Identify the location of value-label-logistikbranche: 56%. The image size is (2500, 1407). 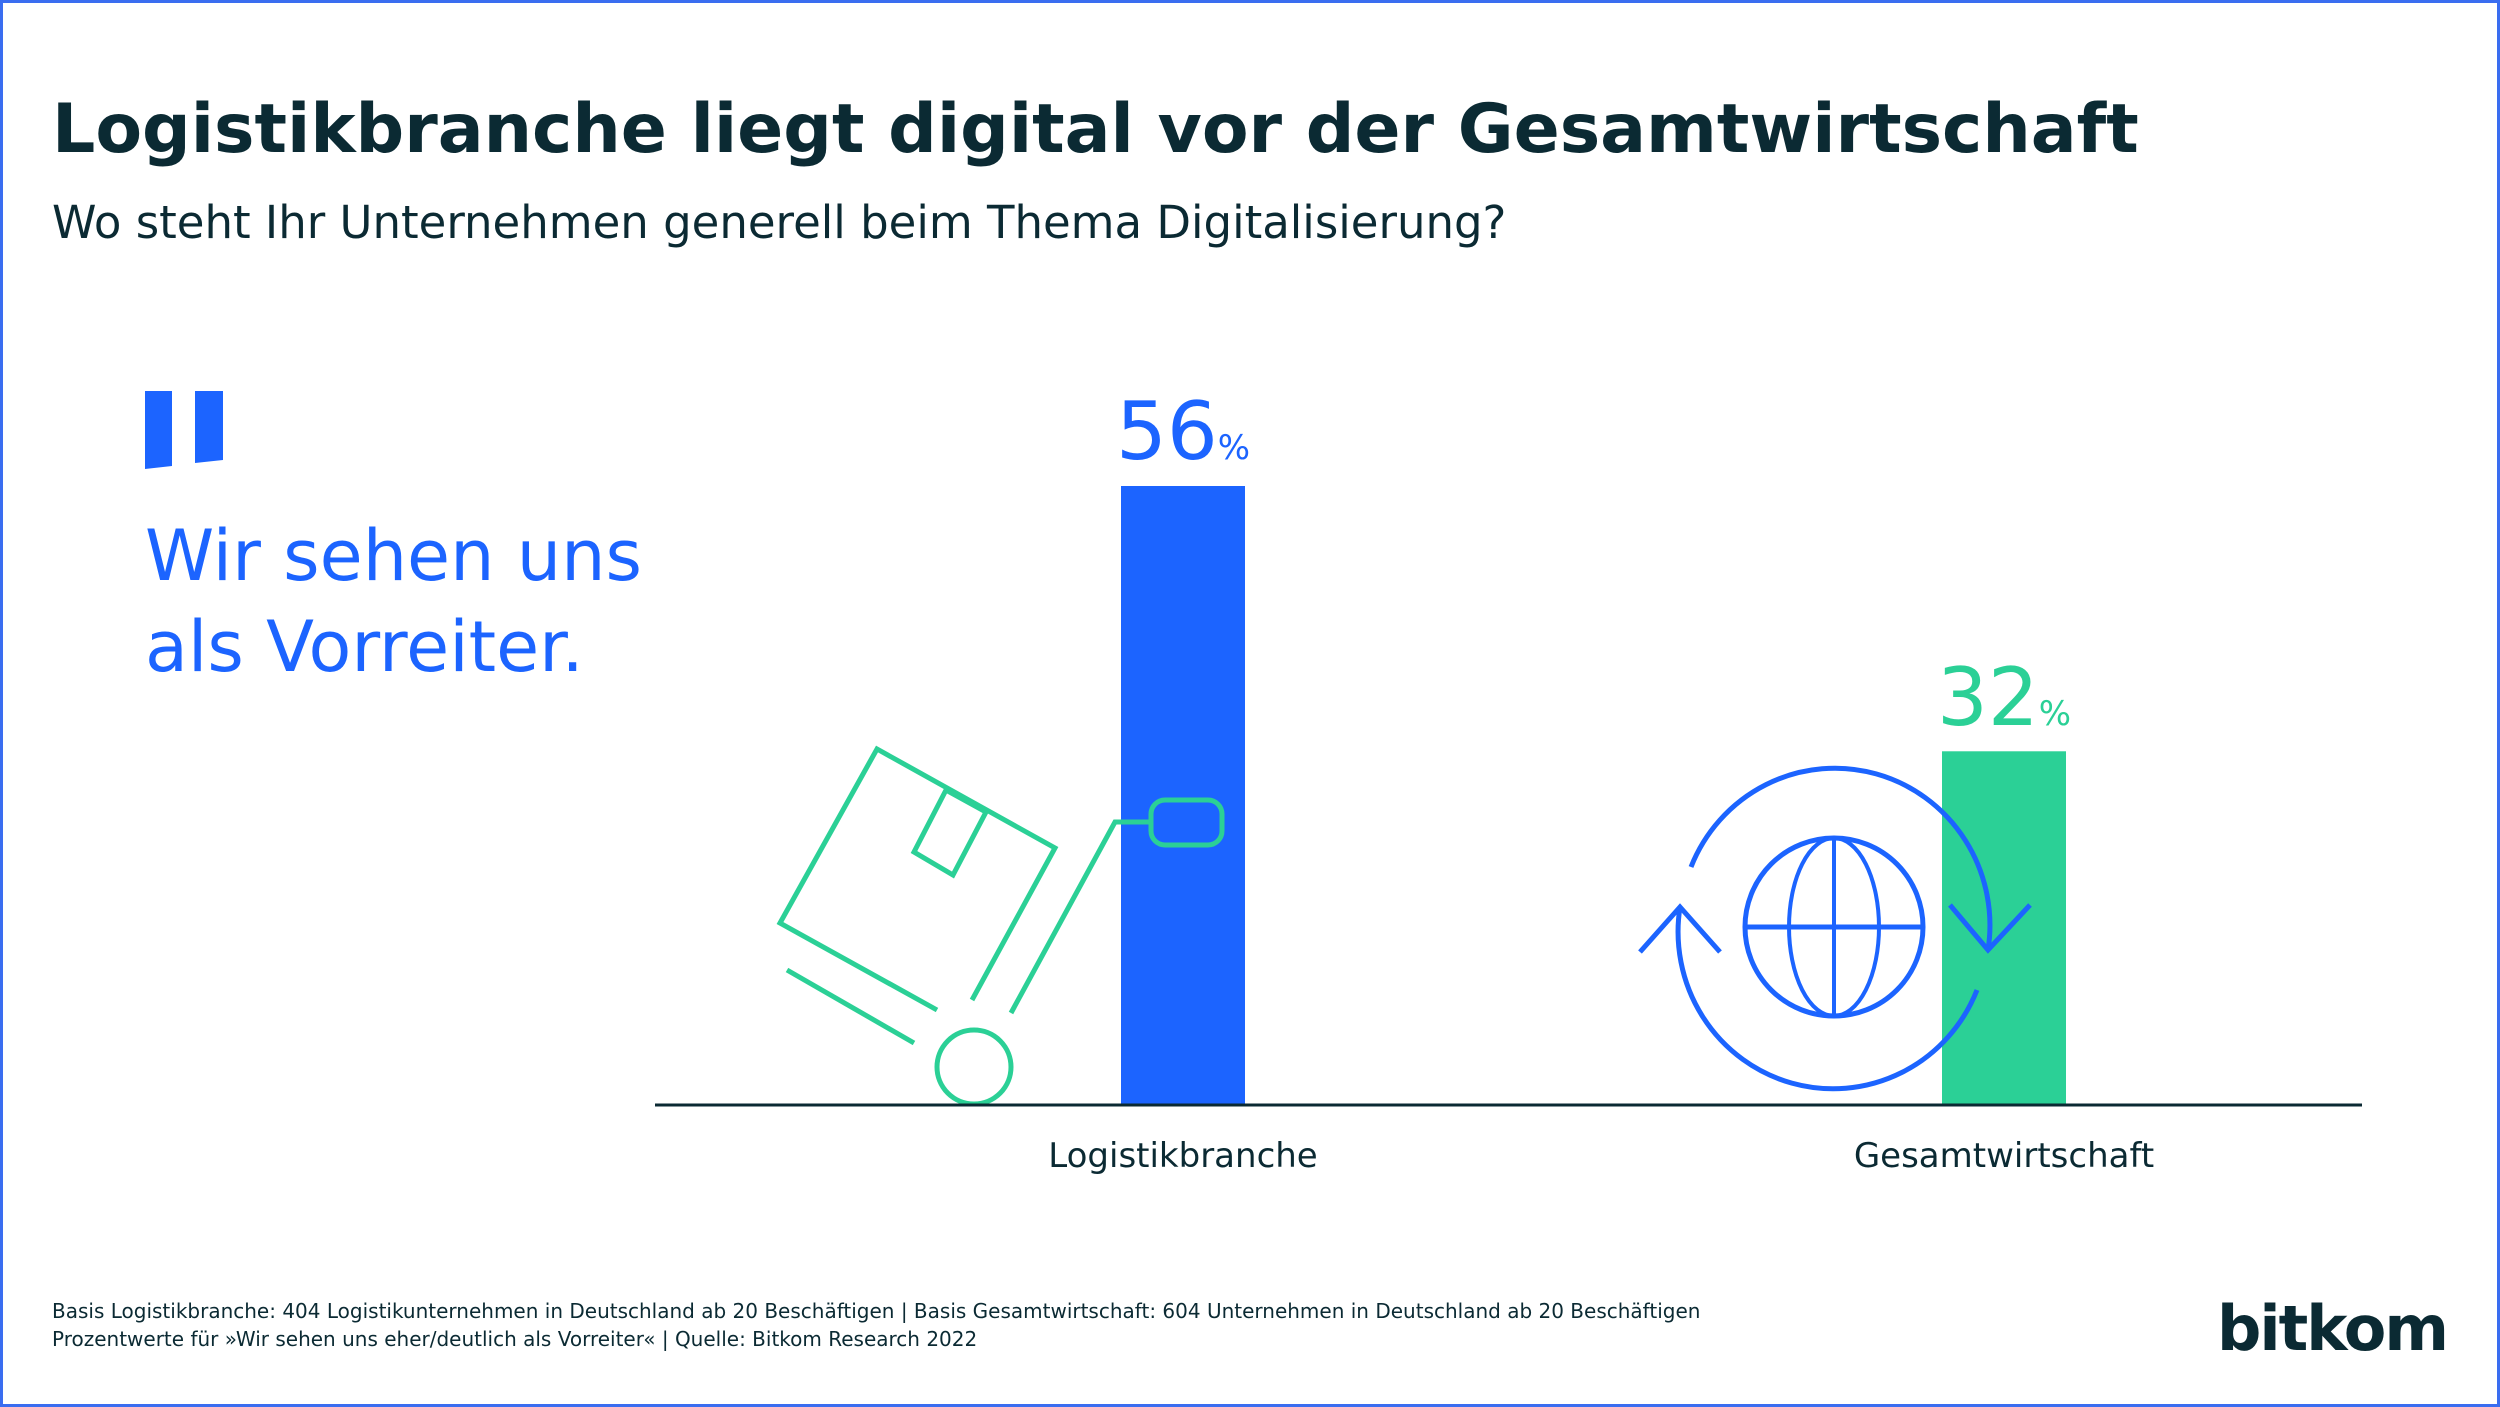
(1183, 431).